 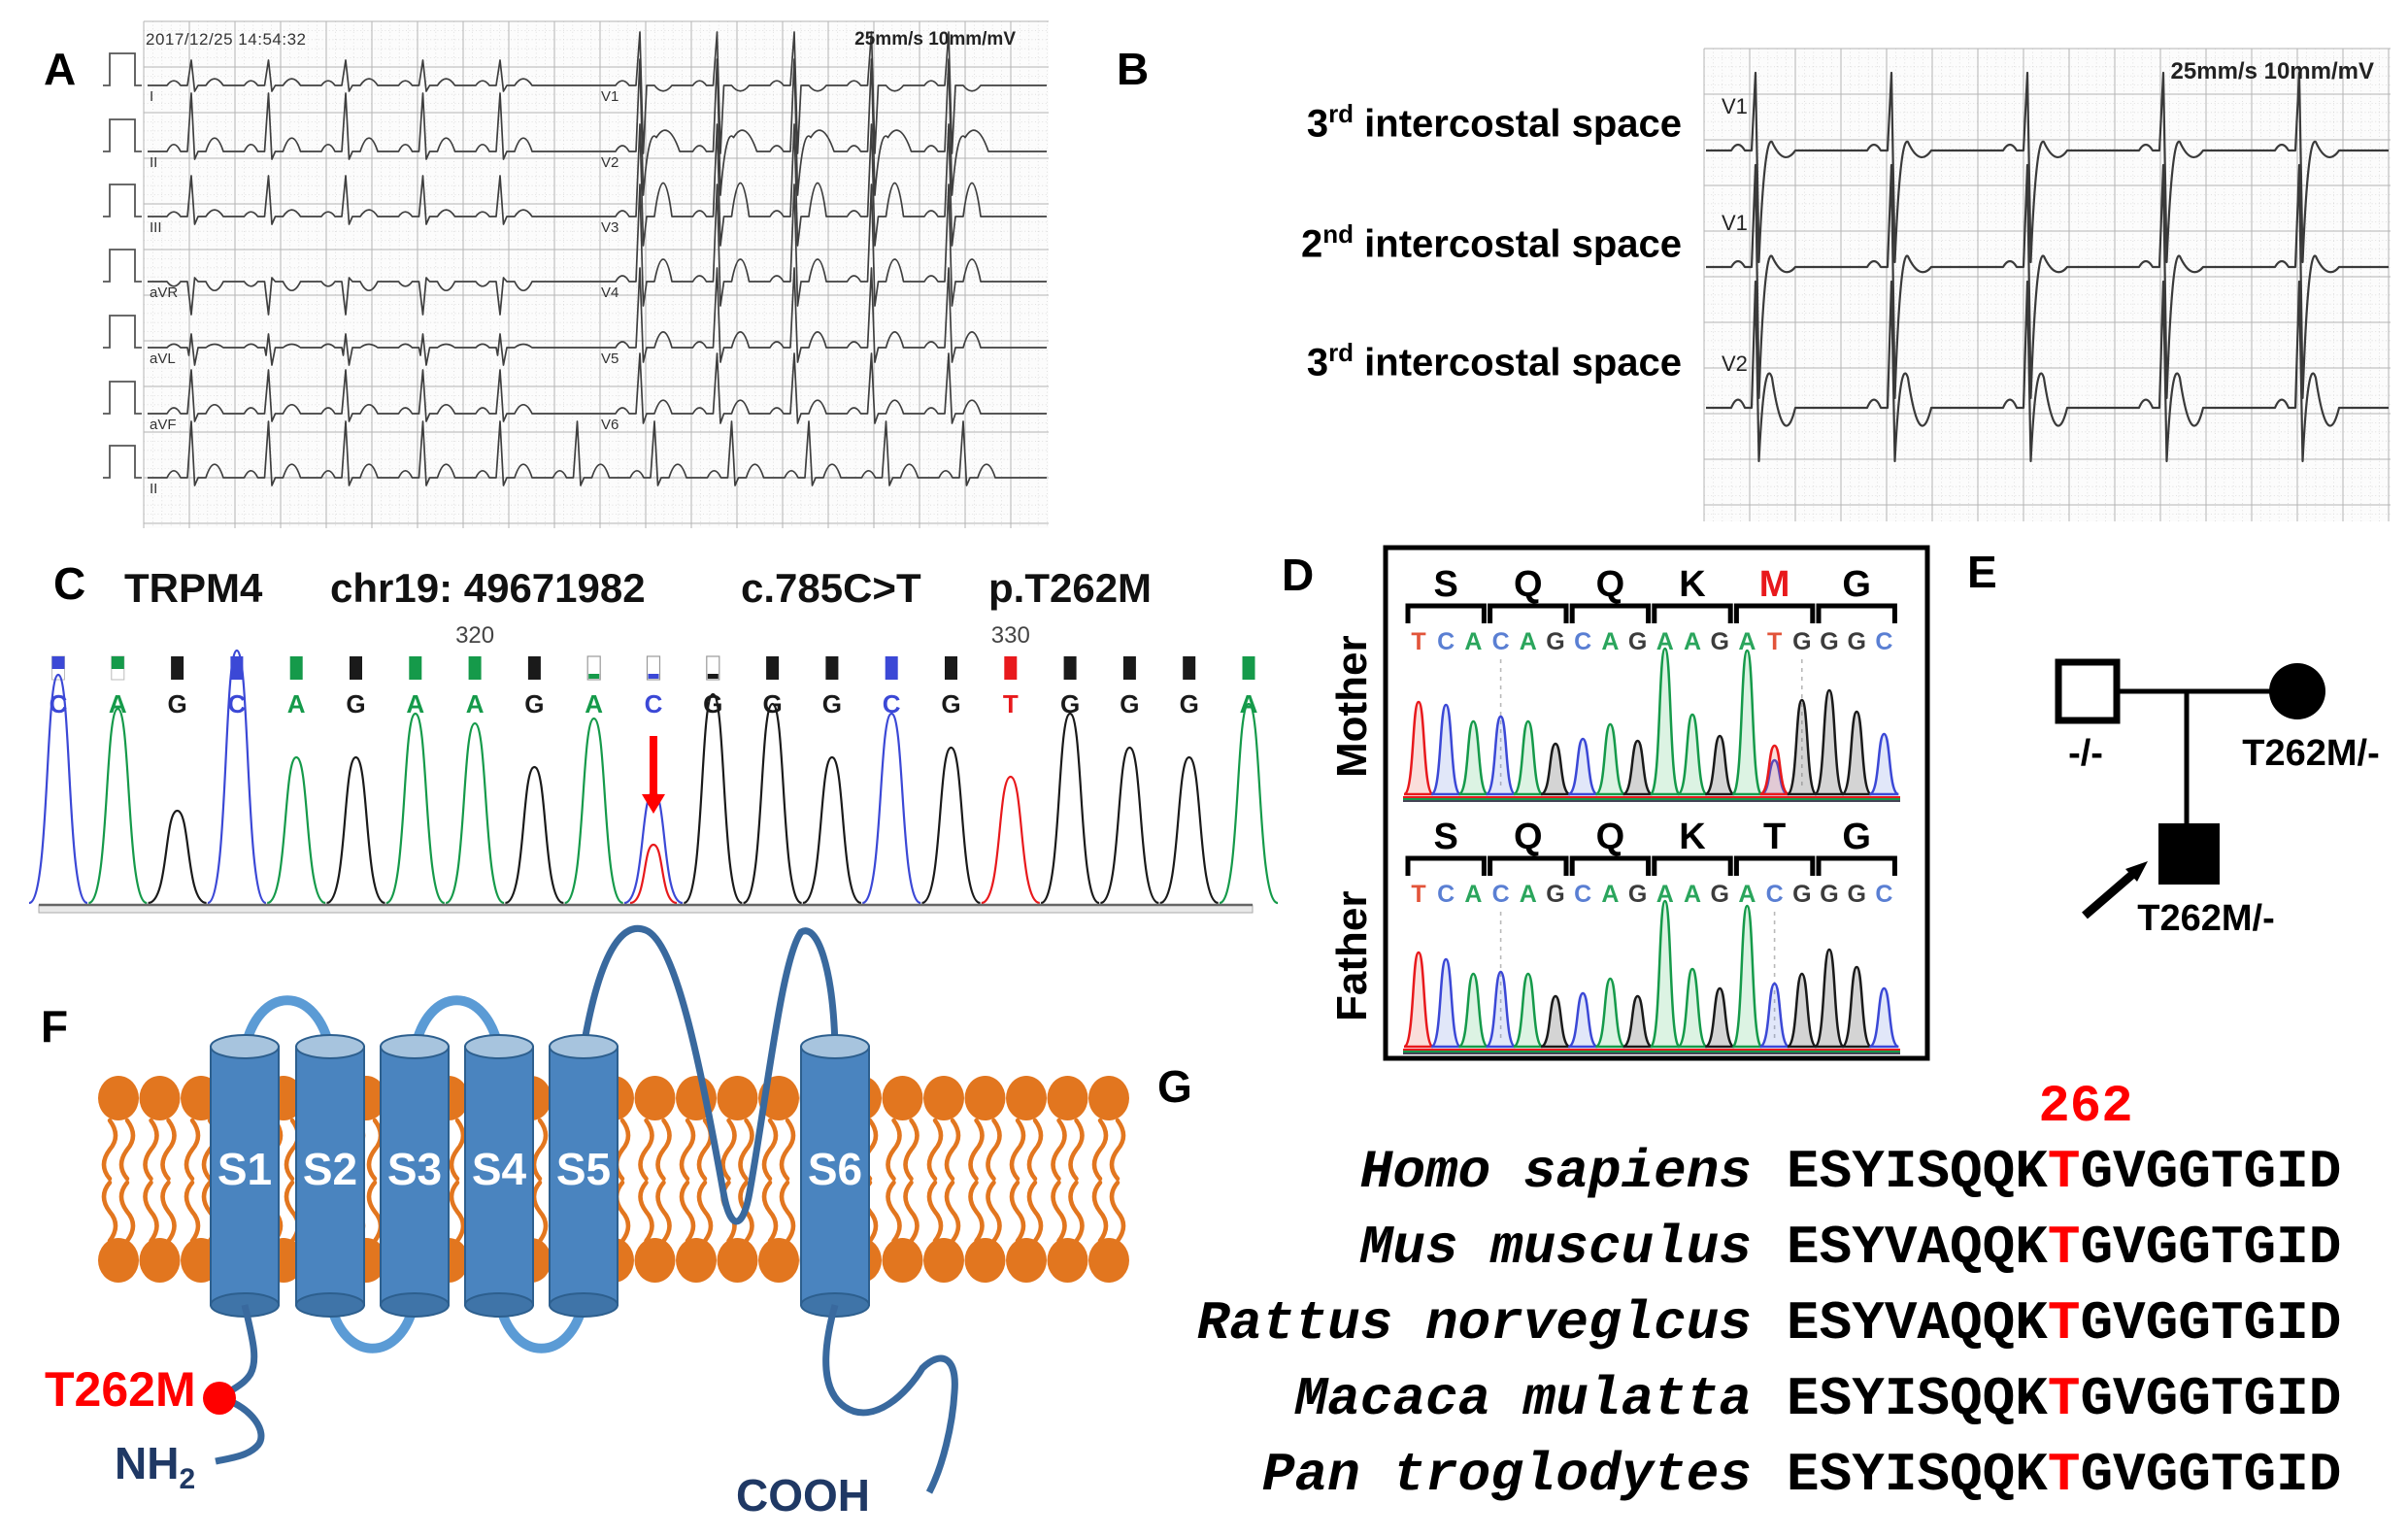 I want to click on ecg-lead-label: II, so click(x=153, y=489).